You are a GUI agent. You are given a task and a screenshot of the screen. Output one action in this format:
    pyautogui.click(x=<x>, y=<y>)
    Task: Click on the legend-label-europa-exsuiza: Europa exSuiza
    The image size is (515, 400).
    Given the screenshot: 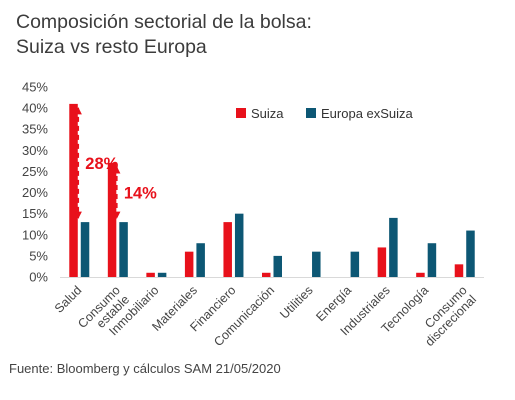 What is the action you would take?
    pyautogui.click(x=367, y=113)
    